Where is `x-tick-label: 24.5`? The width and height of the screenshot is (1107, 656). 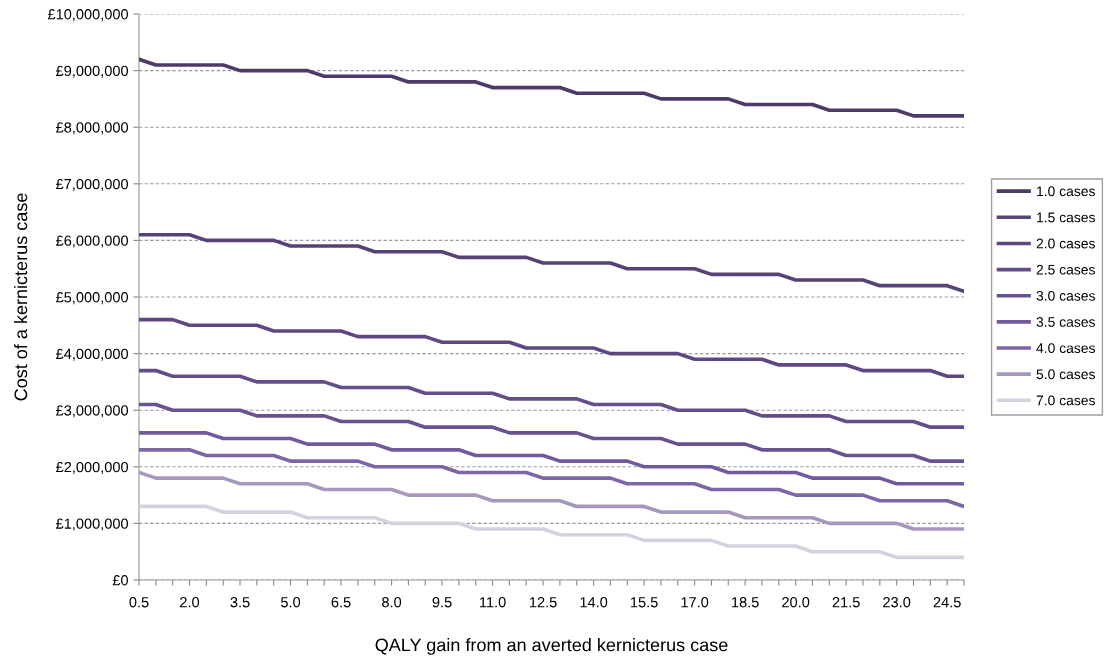 x-tick-label: 24.5 is located at coordinates (947, 602).